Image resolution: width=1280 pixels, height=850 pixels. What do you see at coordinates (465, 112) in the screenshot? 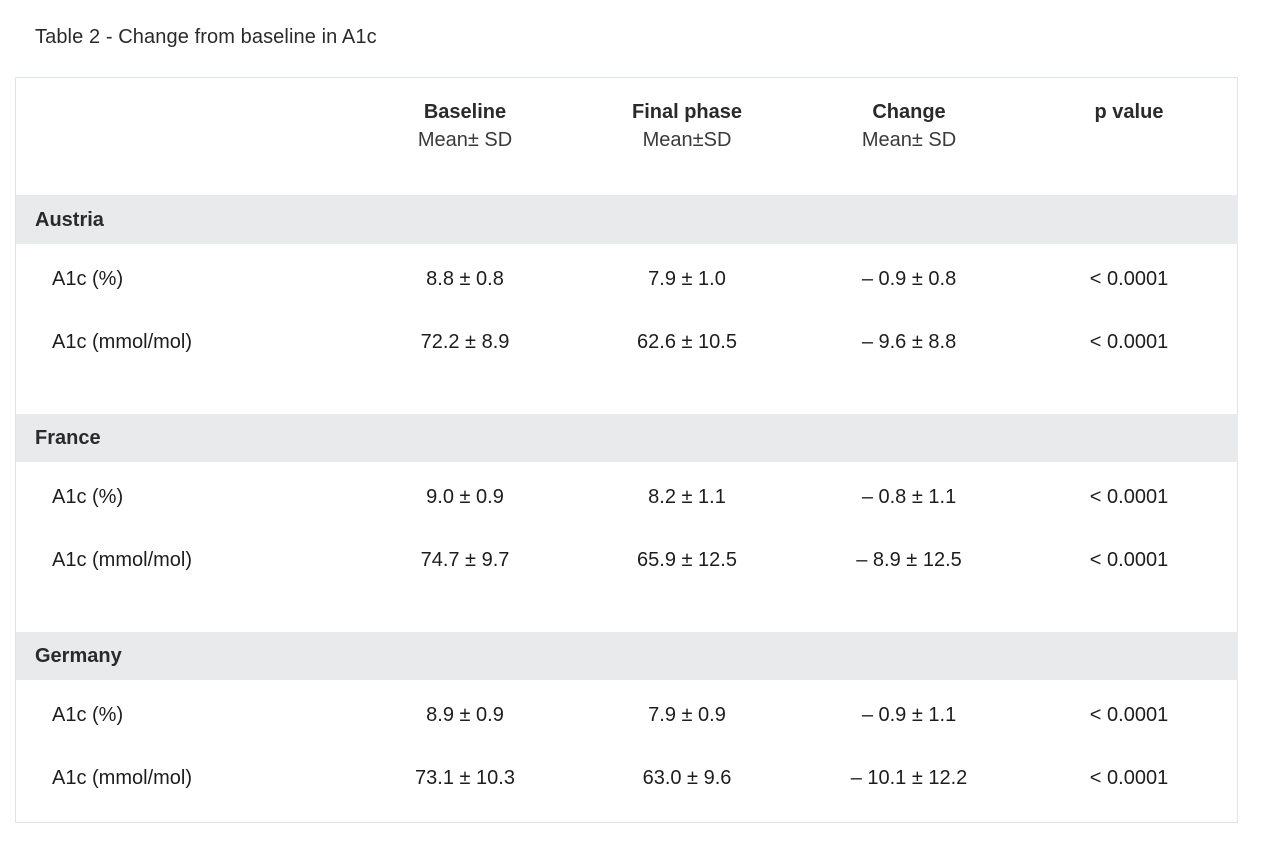
I see `header-baseline-title: Baseline` at bounding box center [465, 112].